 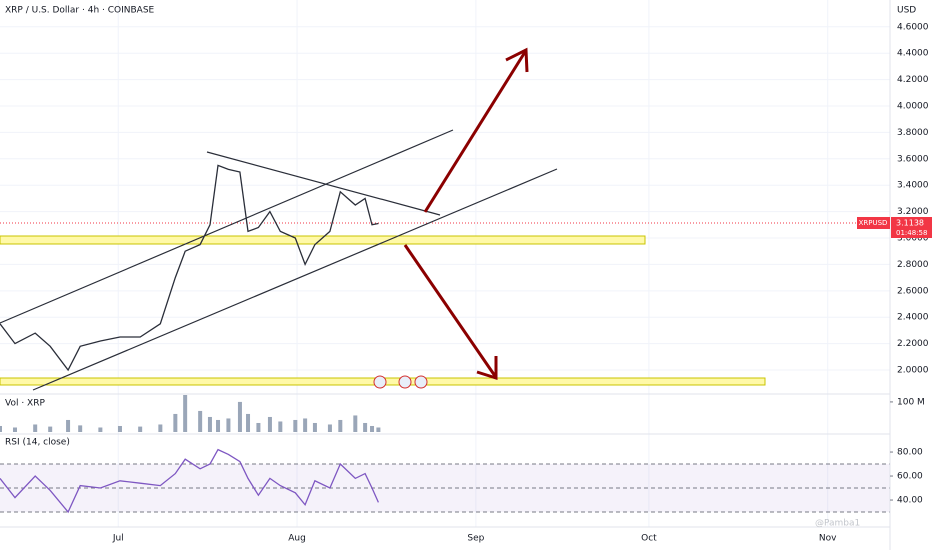 What do you see at coordinates (906, 11) in the screenshot?
I see `y-axis-label: USD` at bounding box center [906, 11].